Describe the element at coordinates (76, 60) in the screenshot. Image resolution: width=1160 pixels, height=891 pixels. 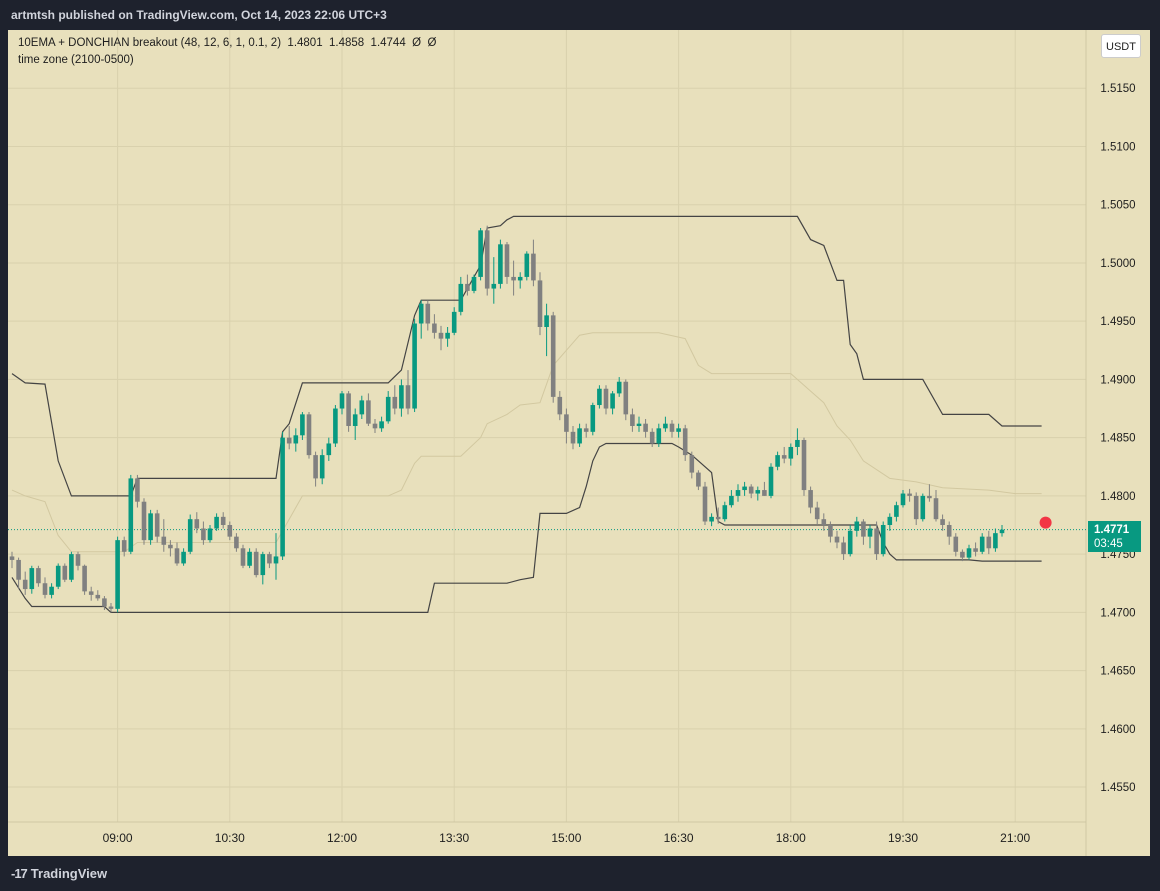
I see `timezone-label: time zone (2100-0500)` at that location.